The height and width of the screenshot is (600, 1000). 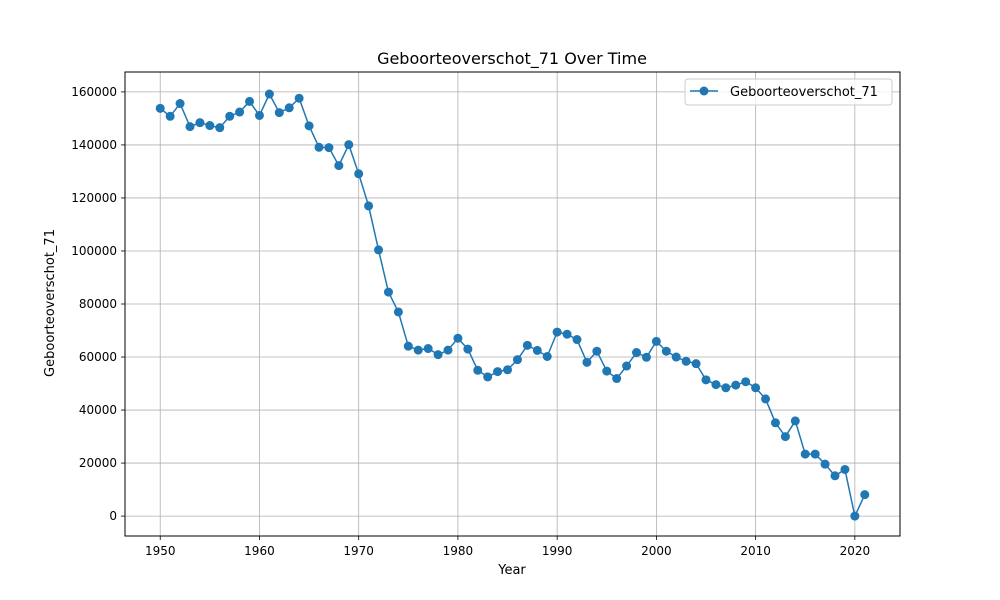 I want to click on y-tick-label: 100000, so click(x=94, y=251).